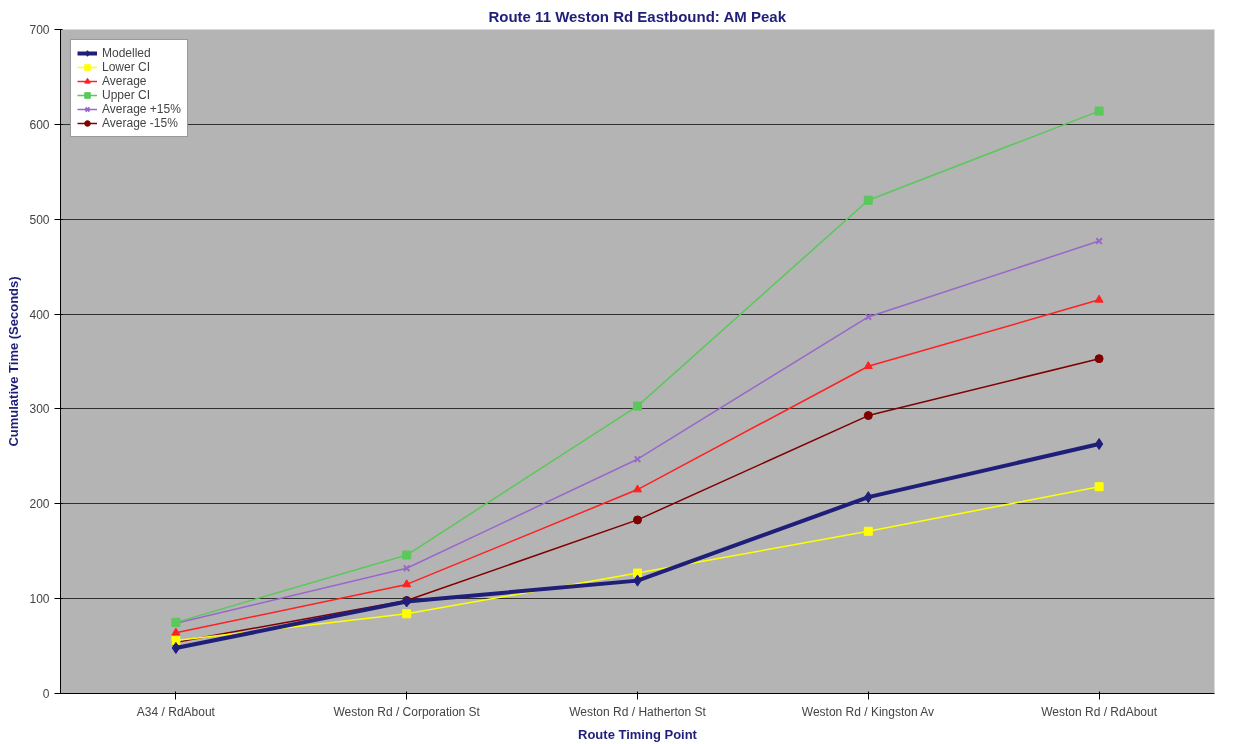 This screenshot has width=1234, height=744. Describe the element at coordinates (638, 734) in the screenshot. I see `x-axis-title: Route Timing Point` at that location.